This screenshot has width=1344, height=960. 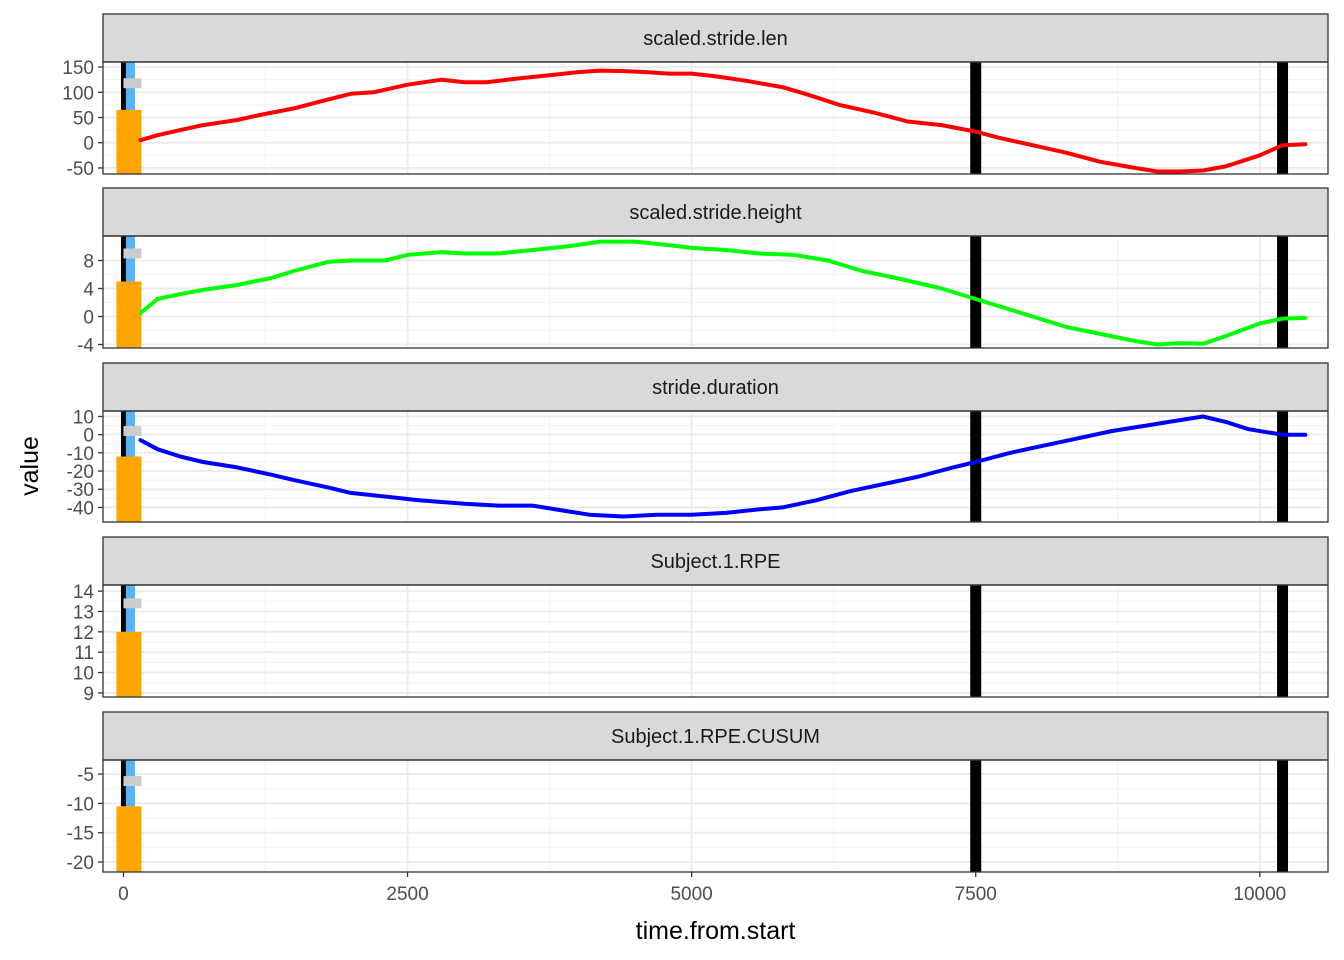 What do you see at coordinates (80, 169) in the screenshot?
I see `y-tick-label: -50` at bounding box center [80, 169].